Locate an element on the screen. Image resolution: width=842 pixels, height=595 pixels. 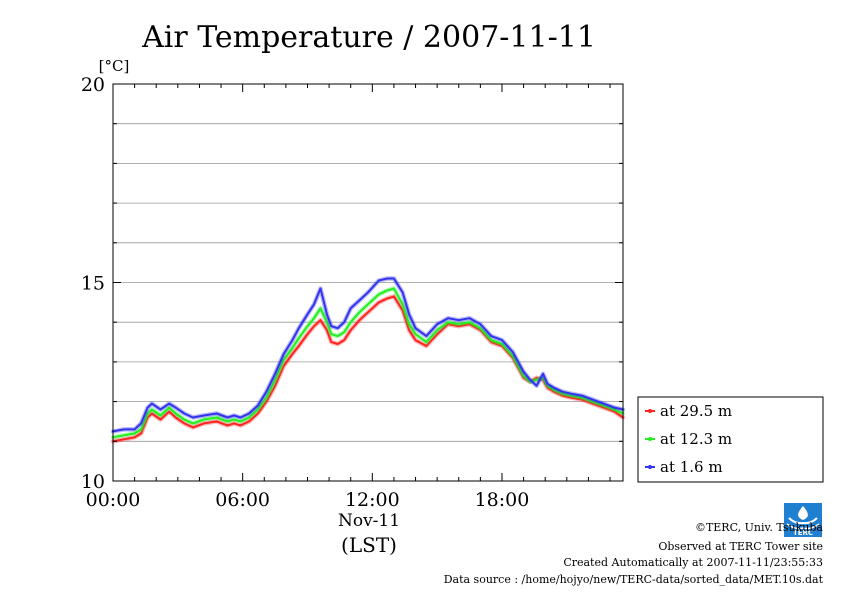
x-tick-label: 00:00 is located at coordinates (113, 500).